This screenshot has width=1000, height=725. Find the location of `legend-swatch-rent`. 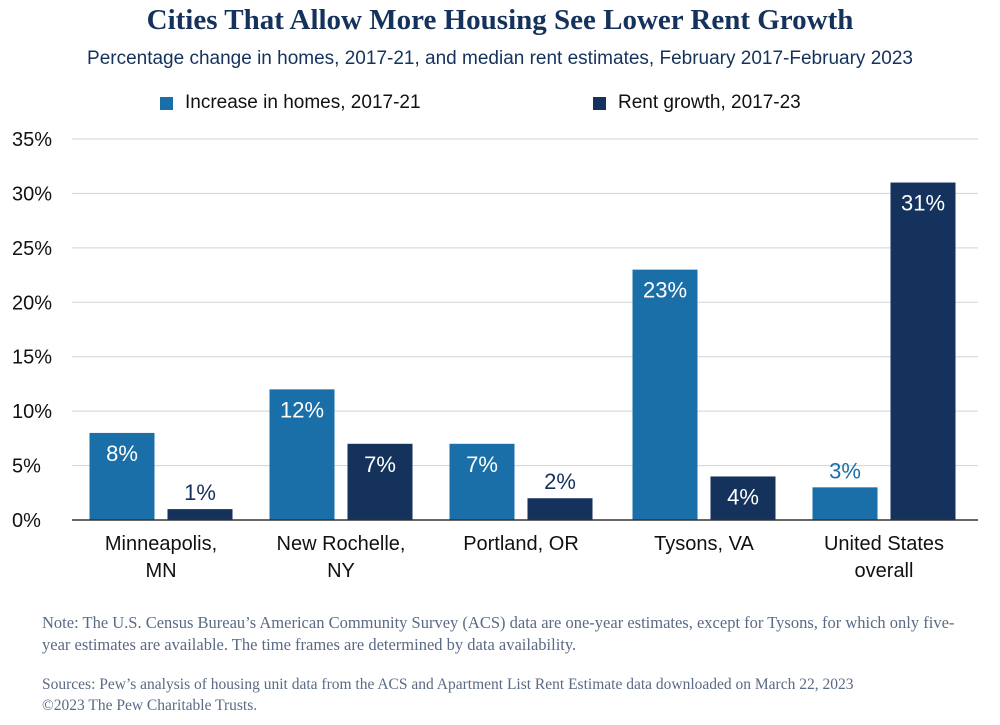

legend-swatch-rent is located at coordinates (599, 103).